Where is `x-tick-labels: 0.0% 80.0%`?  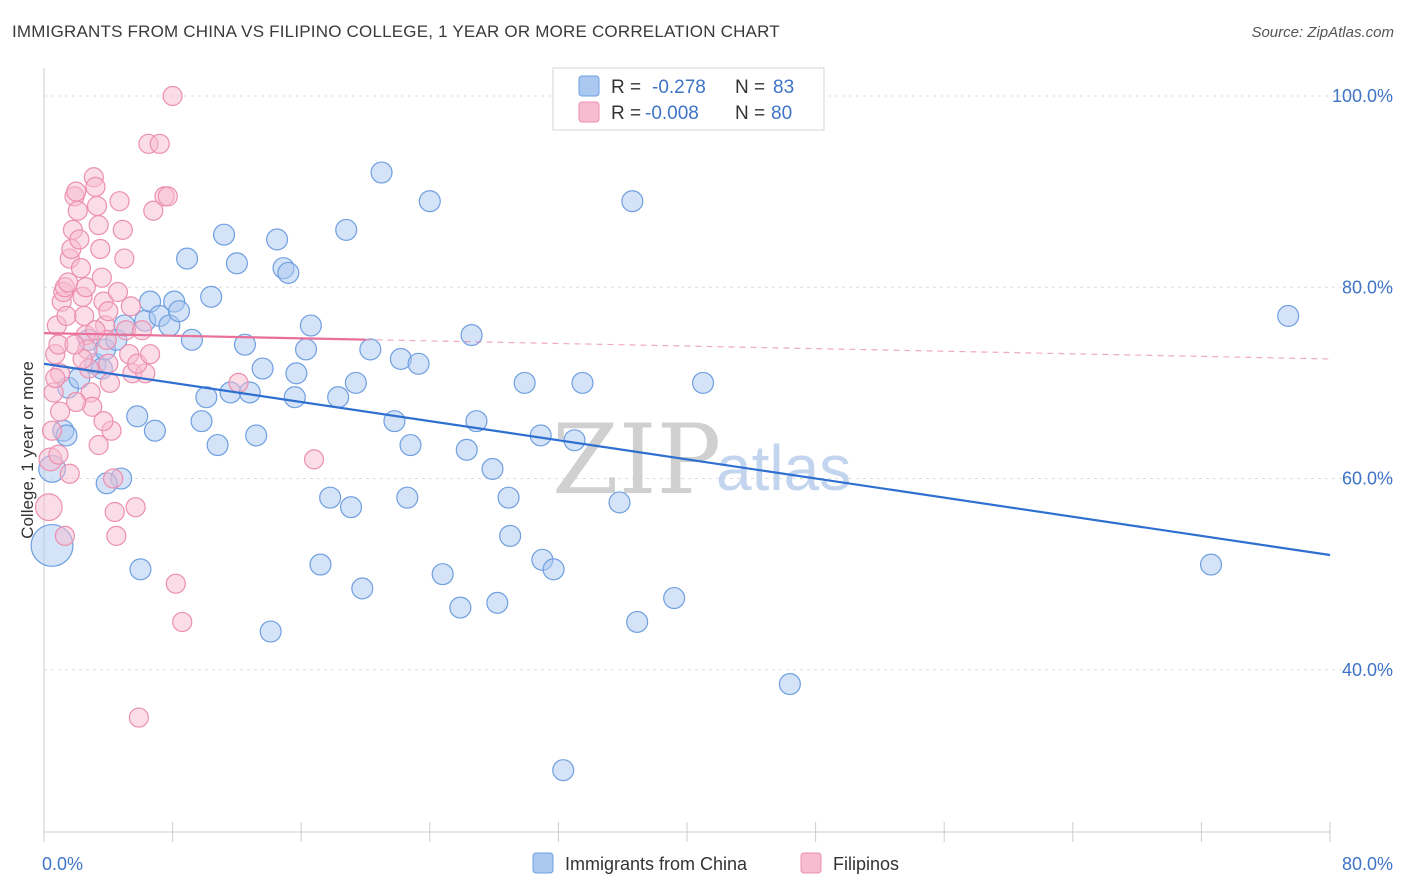 x-tick-labels: 0.0% 80.0% is located at coordinates (717, 864).